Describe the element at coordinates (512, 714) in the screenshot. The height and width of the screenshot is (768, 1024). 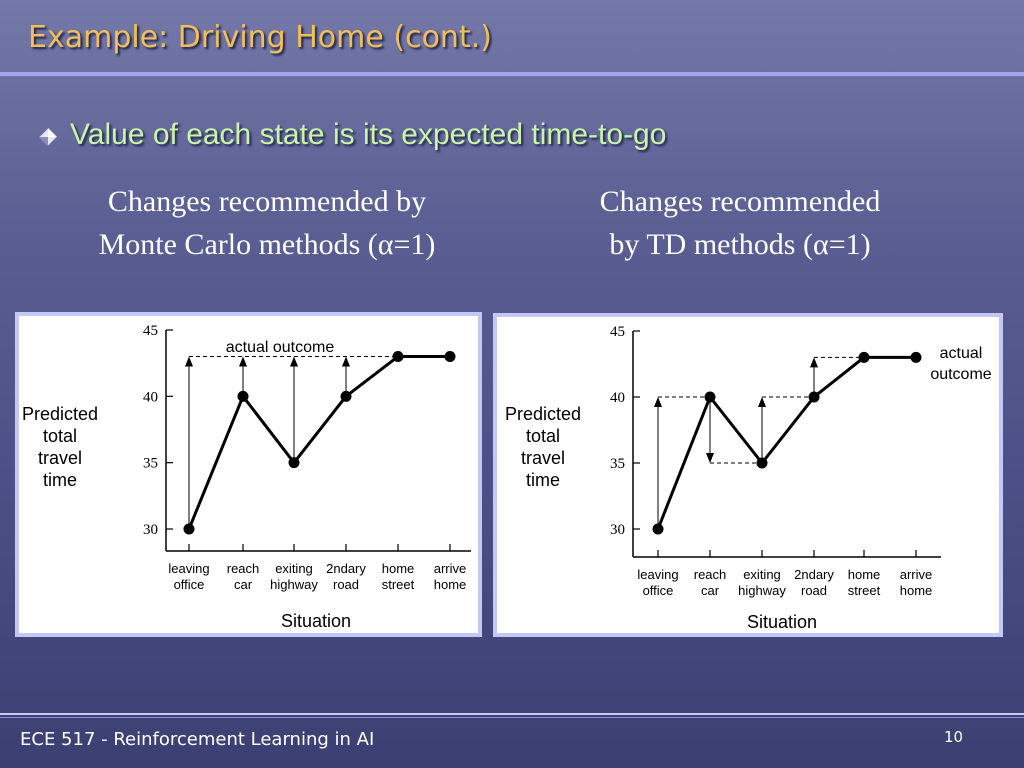
I see `footer-divider` at that location.